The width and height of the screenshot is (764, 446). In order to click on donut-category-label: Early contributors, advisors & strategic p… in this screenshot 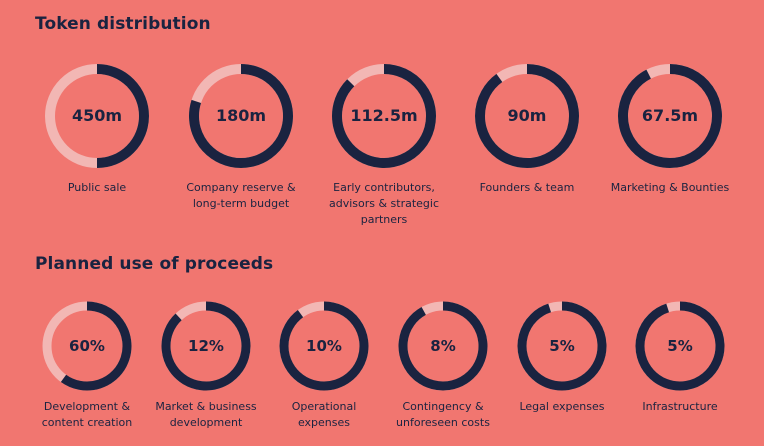, I will do `click(384, 203)`.